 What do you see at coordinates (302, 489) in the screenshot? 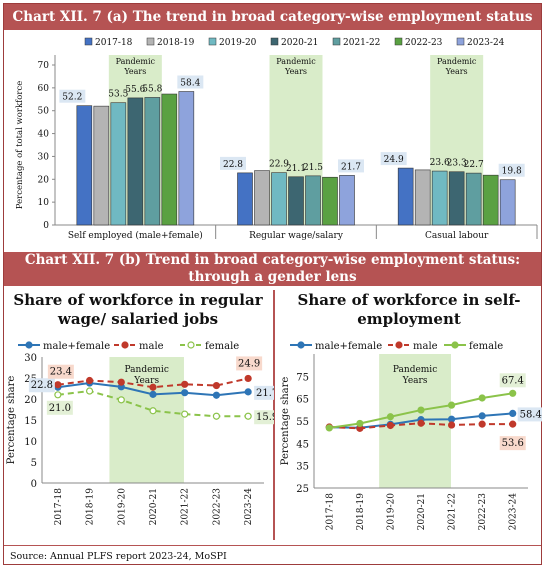
I see `y-tick-label: 25` at bounding box center [302, 489].